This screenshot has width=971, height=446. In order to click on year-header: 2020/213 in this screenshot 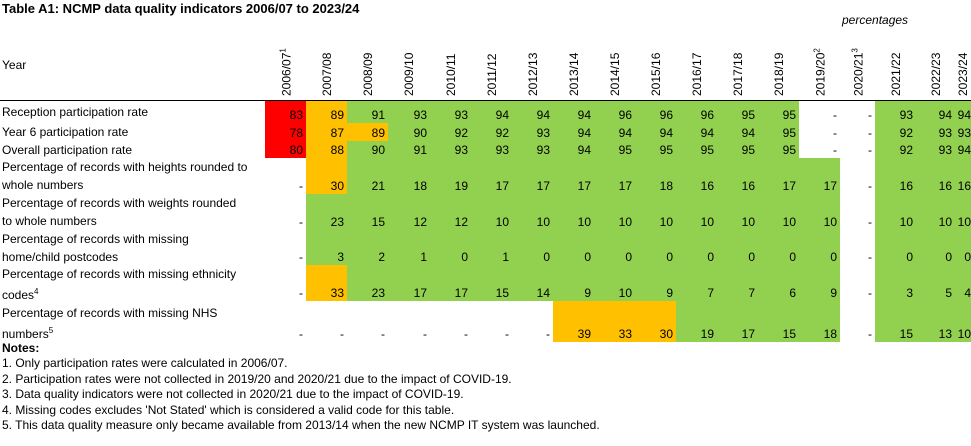, I will do `click(858, 66)`.